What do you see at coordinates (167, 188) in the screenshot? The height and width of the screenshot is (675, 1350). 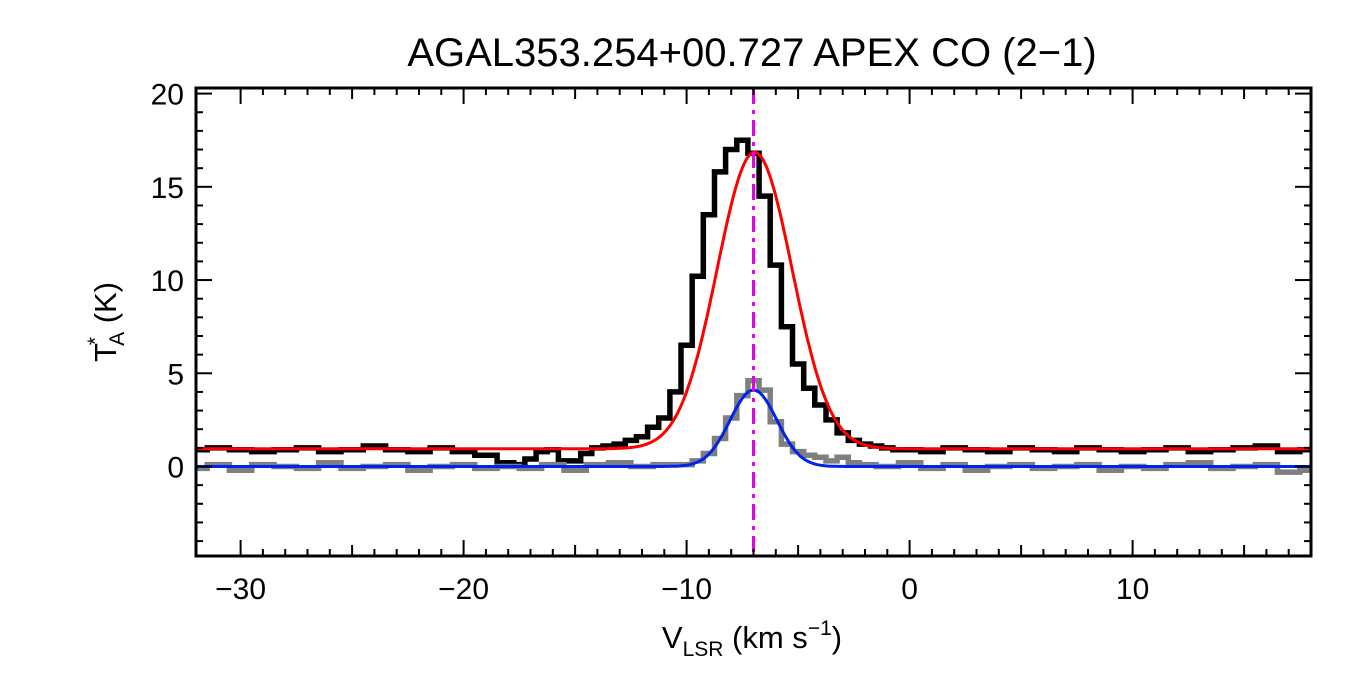 I see `y-tick-label: 15` at bounding box center [167, 188].